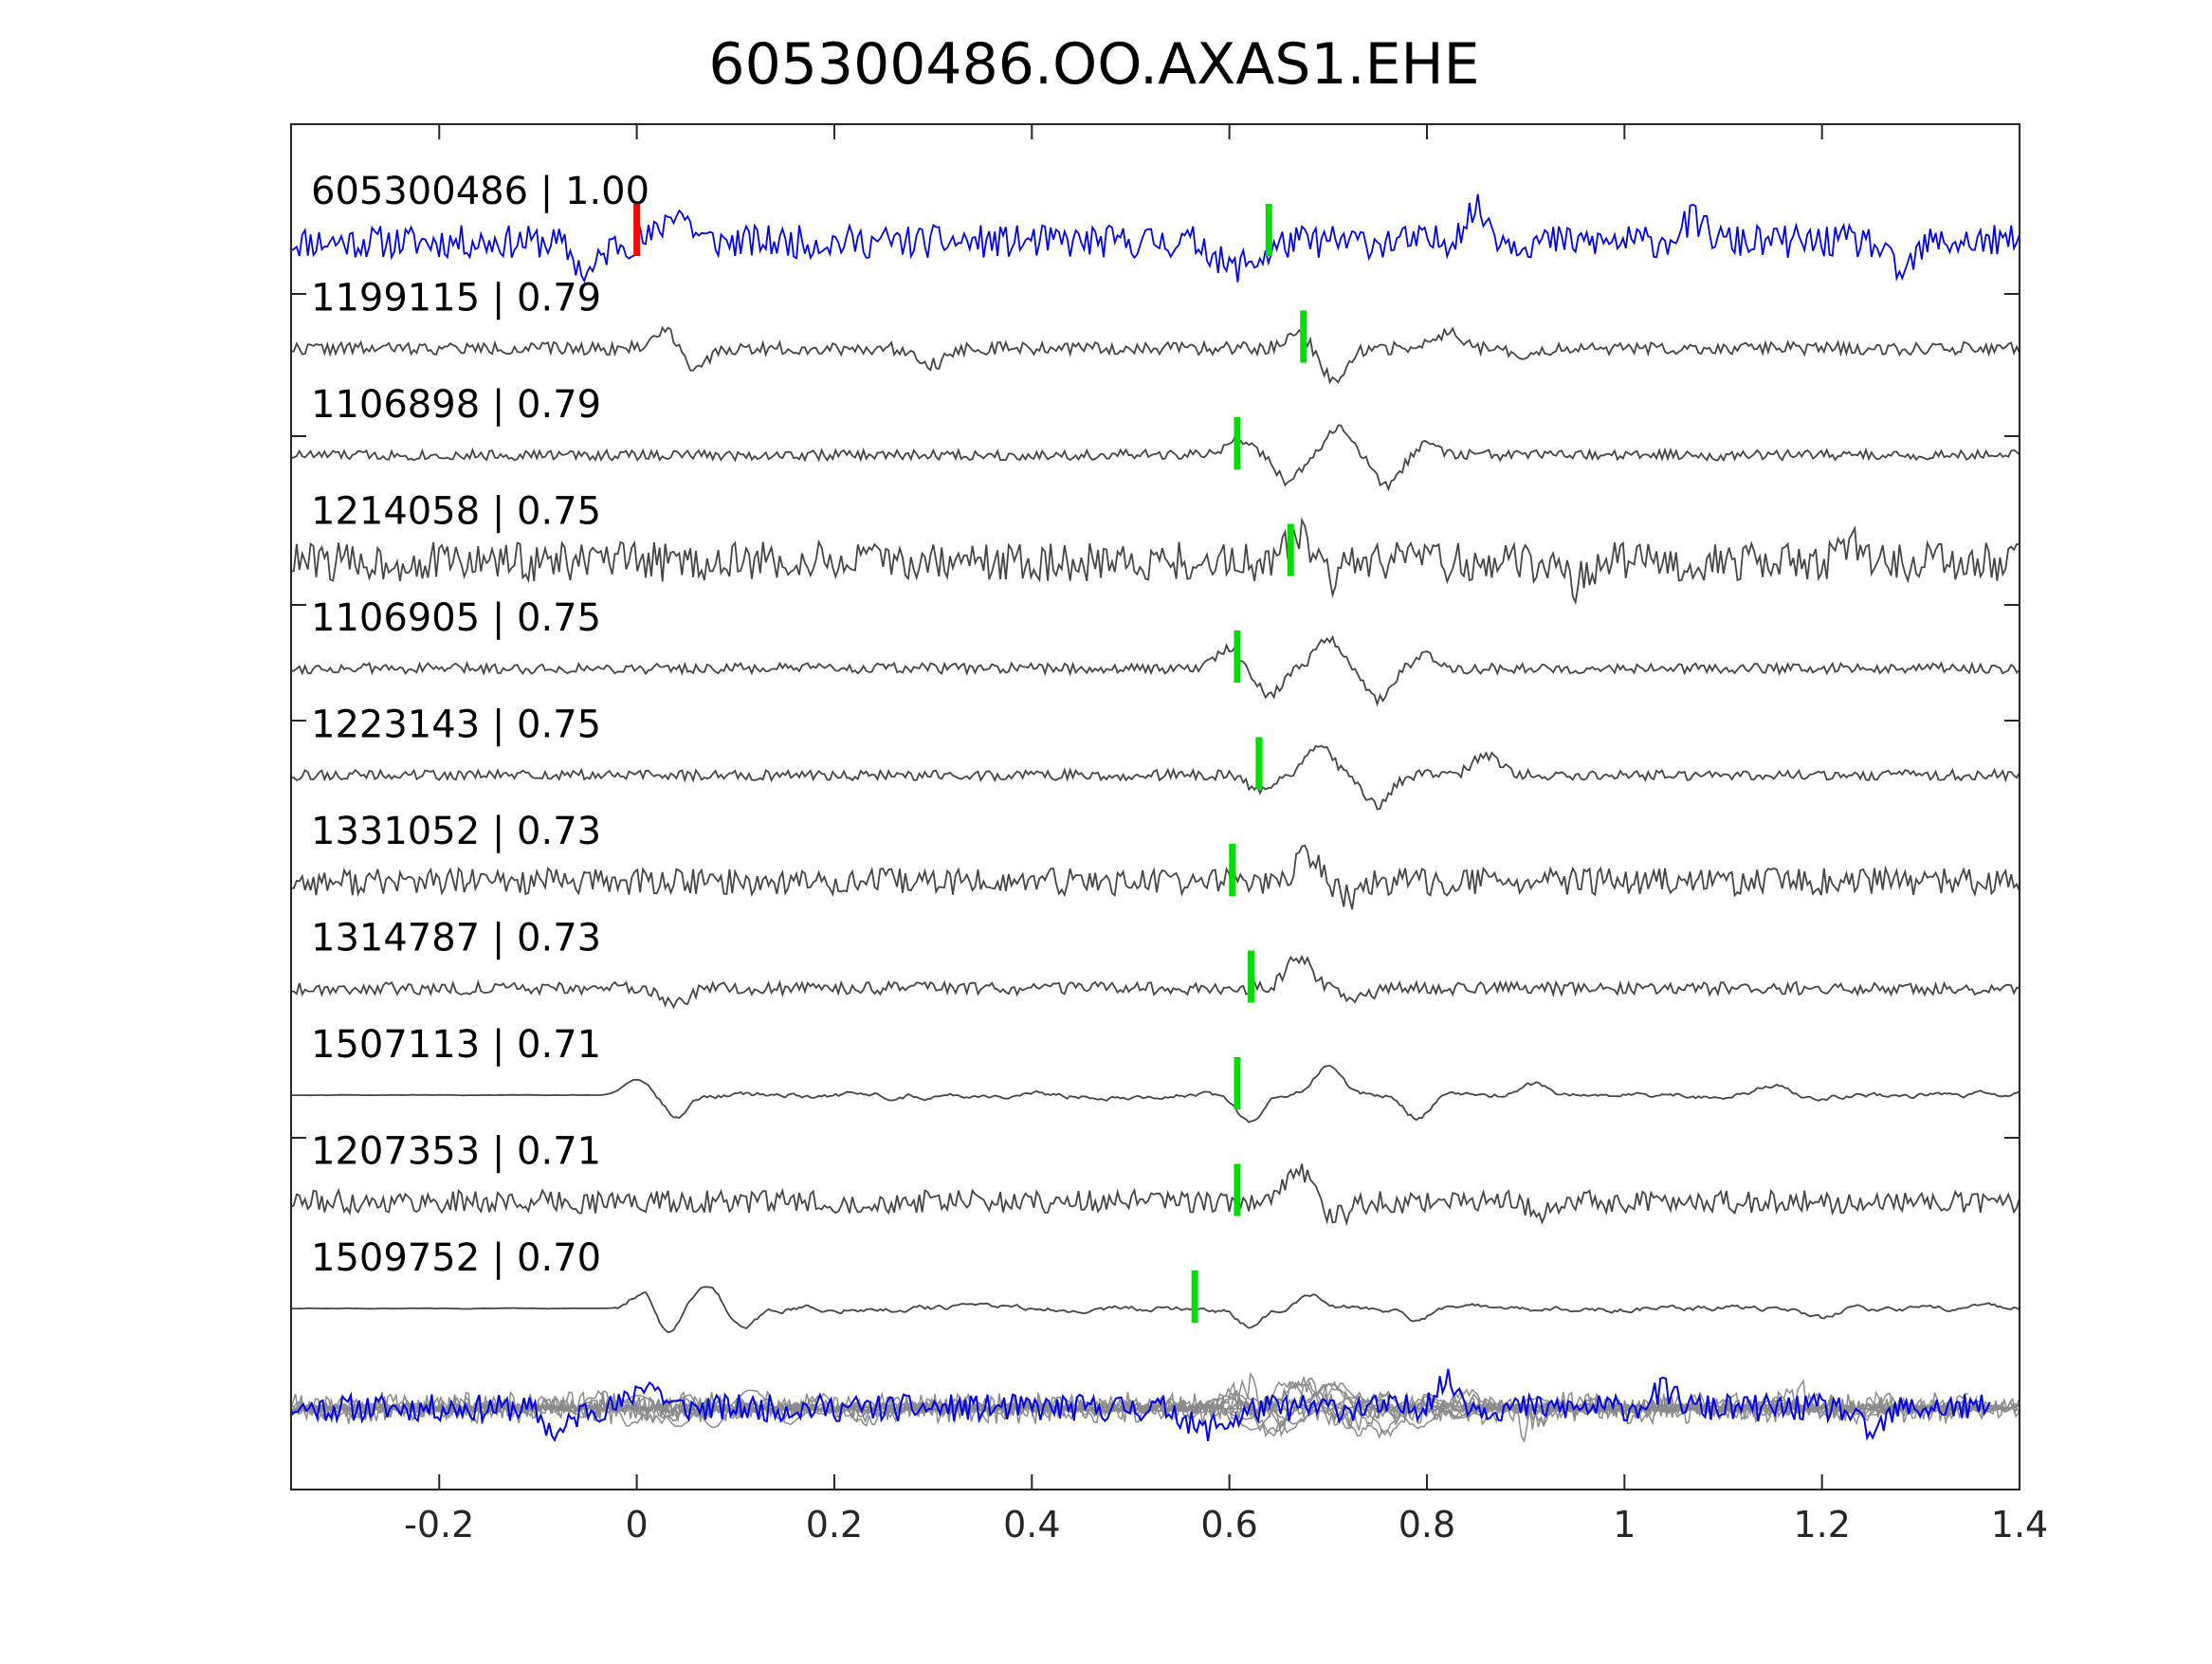 Image resolution: width=2212 pixels, height=1664 pixels. Describe the element at coordinates (456, 1152) in the screenshot. I see `trace-label: 1207353 | 0.71` at that location.